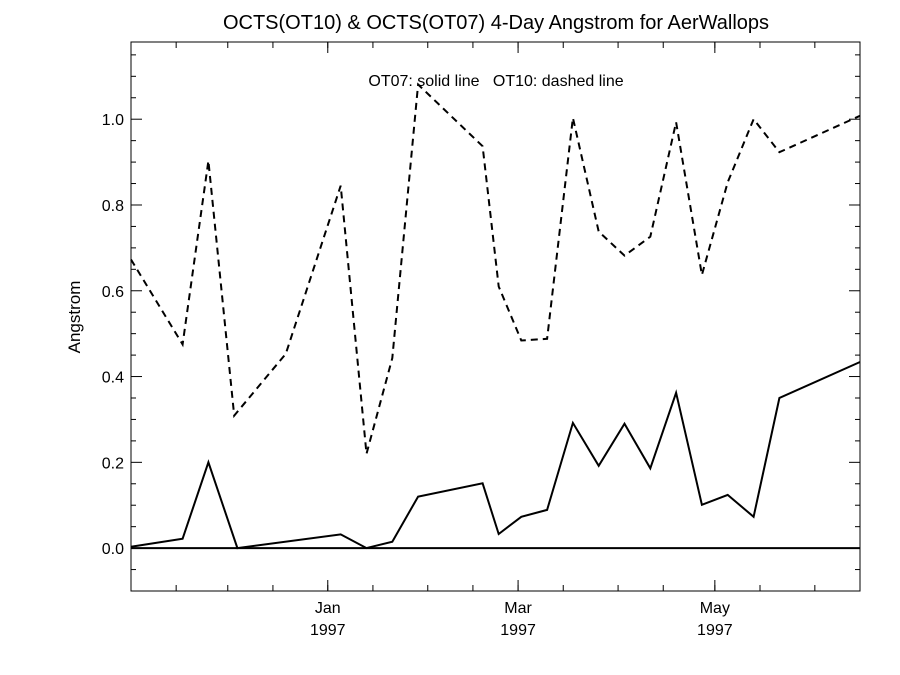 This screenshot has width=900, height=675. I want to click on y-tick-label: 0.6, so click(113, 292).